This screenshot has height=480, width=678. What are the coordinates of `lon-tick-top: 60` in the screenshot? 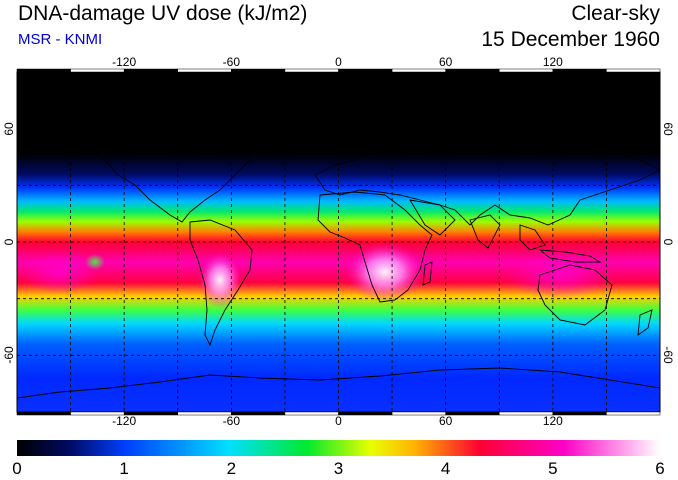 It's located at (445, 62).